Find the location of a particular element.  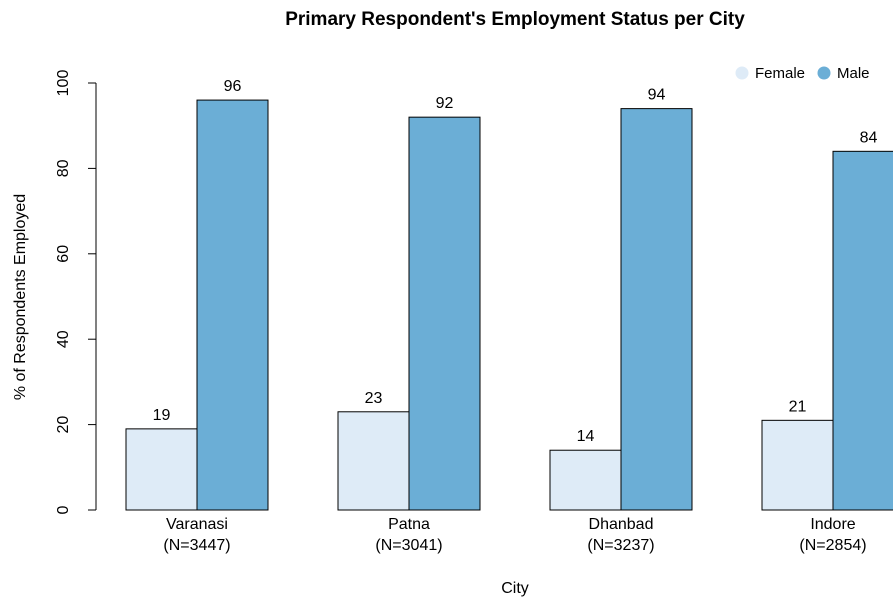

y-tick-label: 40 is located at coordinates (63, 339).